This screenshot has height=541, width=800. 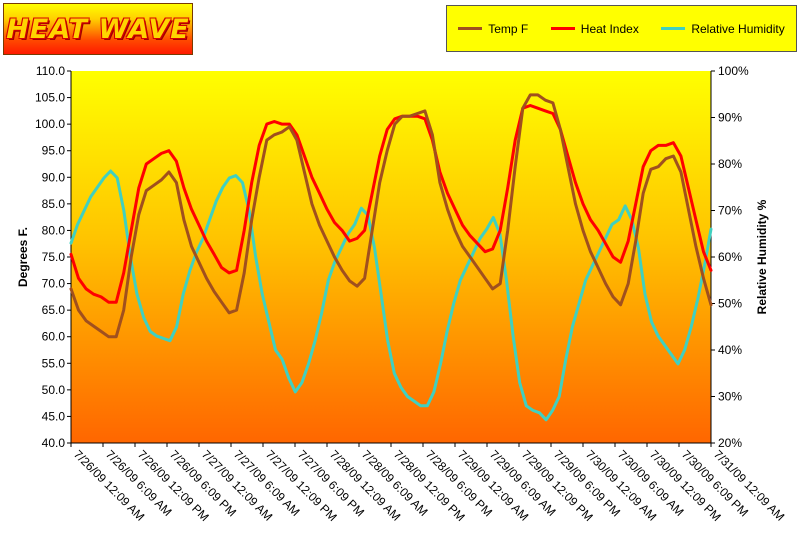 I want to click on right-tick-label: 90%, so click(x=730, y=118).